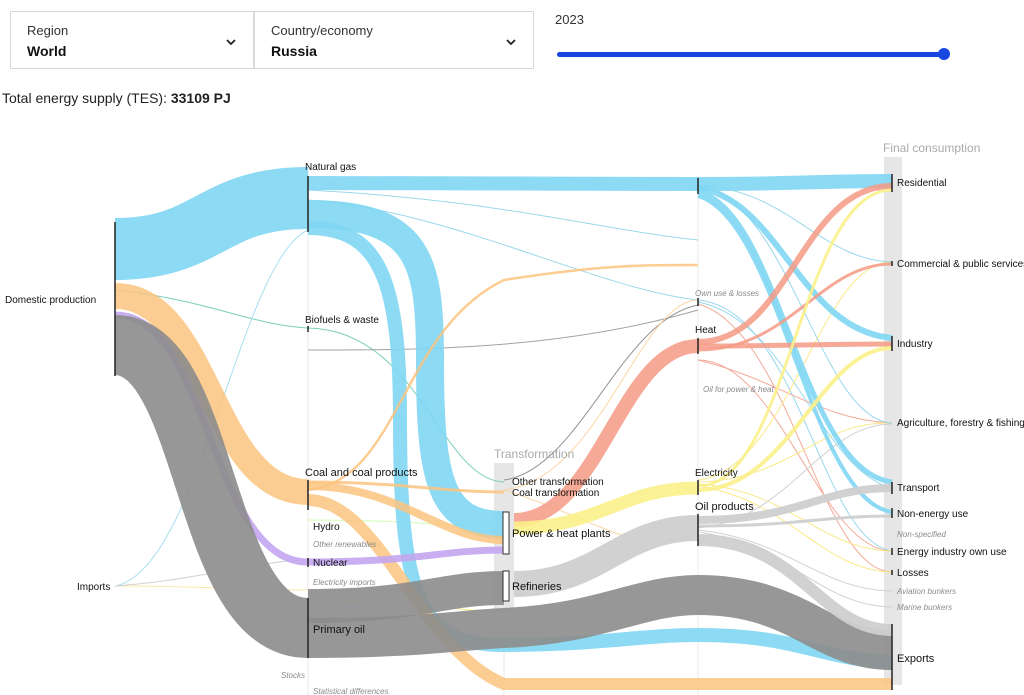  Describe the element at coordinates (342, 320) in the screenshot. I see `label-biofuels: Biofuels & waste` at that location.